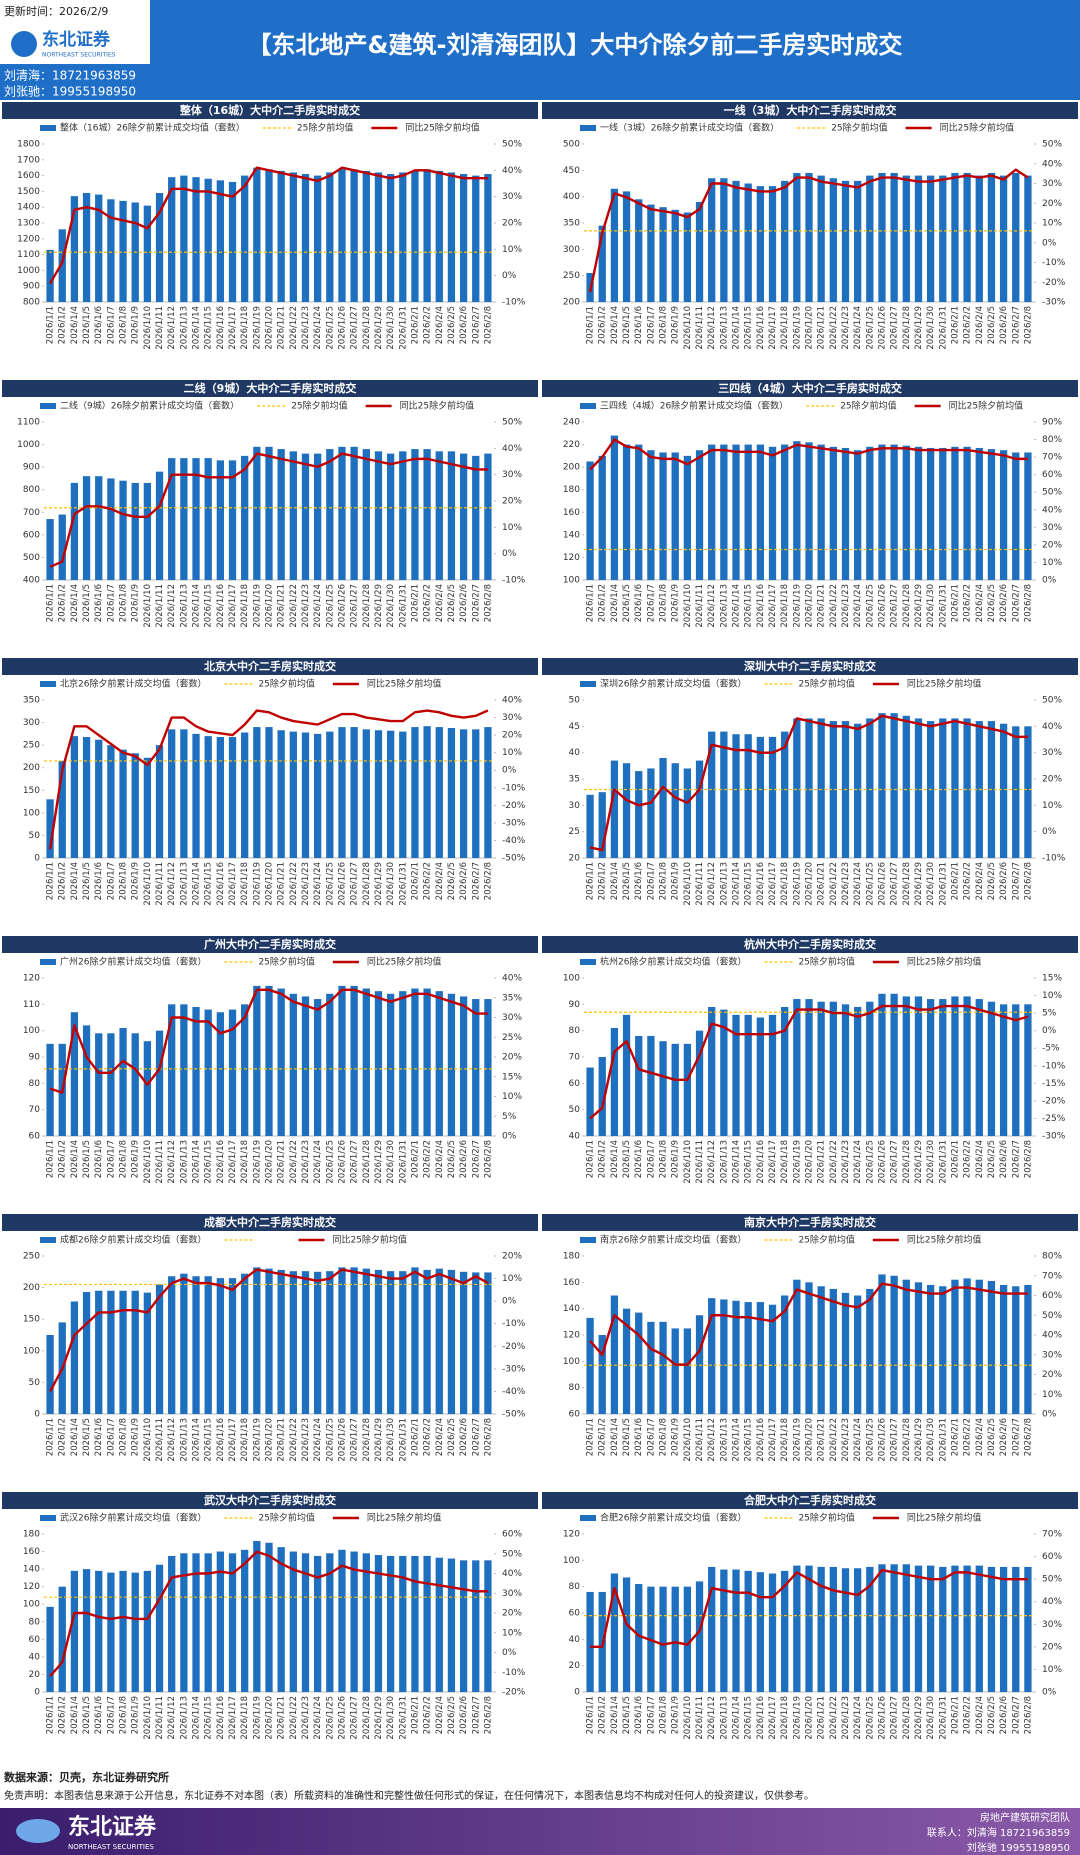 Image resolution: width=1080 pixels, height=1855 pixels. What do you see at coordinates (233, 328) in the screenshot?
I see `x-tick-label: 2026/1/17` at bounding box center [233, 328].